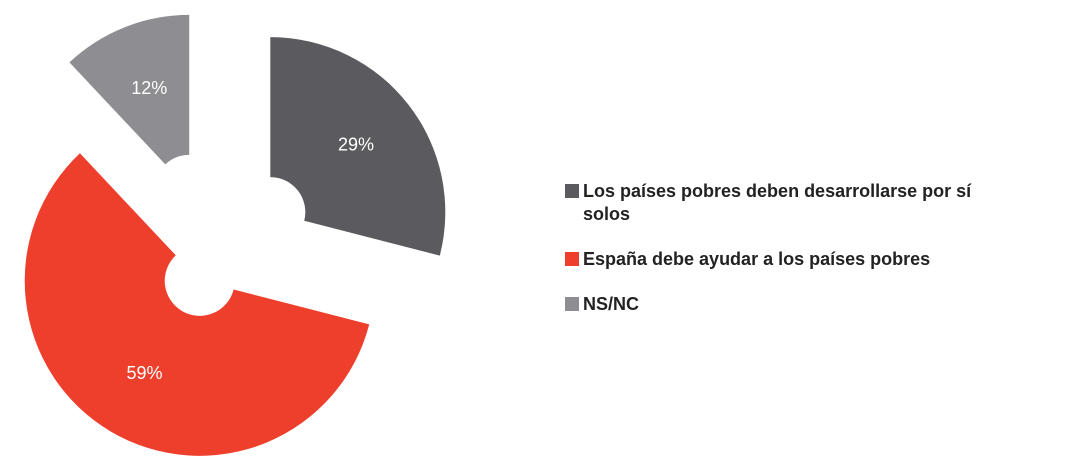  I want to click on legend-label: España debe ayudar a los países pobres, so click(757, 259).